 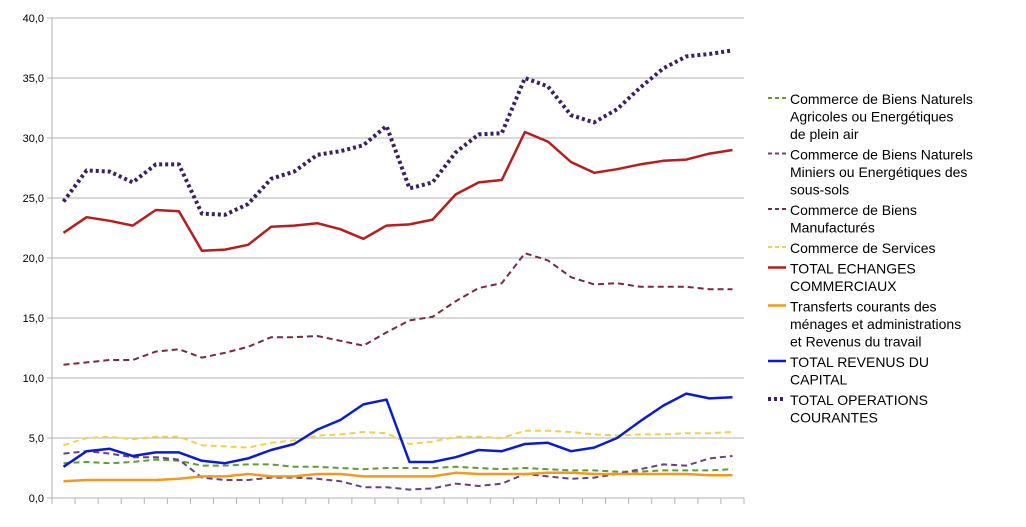 What do you see at coordinates (834, 418) in the screenshot?
I see `legend-label: COURANTES` at bounding box center [834, 418].